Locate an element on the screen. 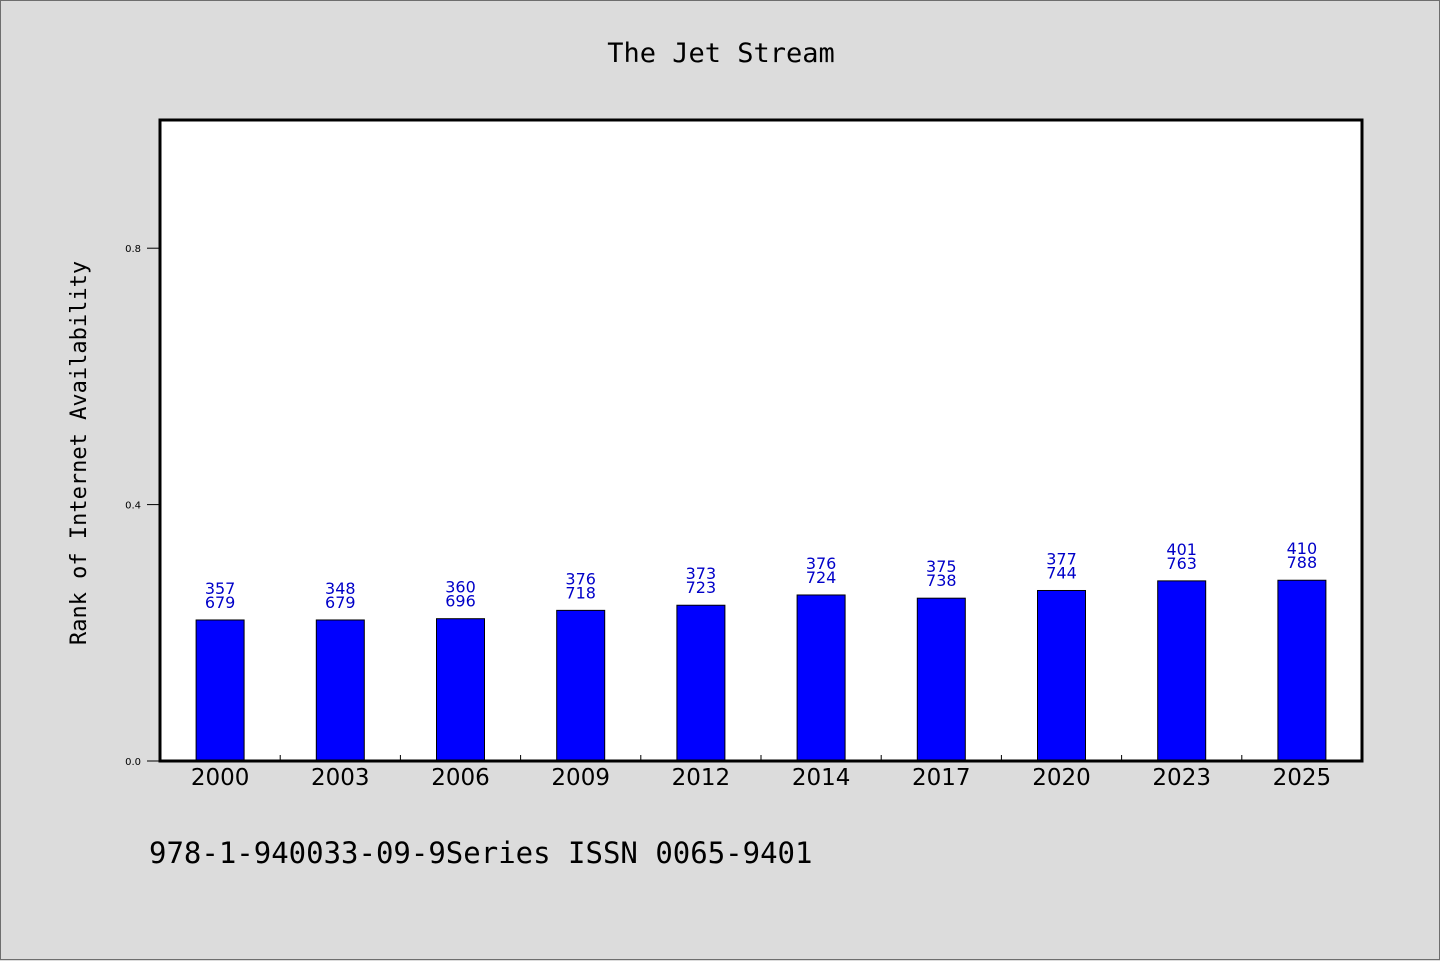 This screenshot has height=961, width=1440. footer-text: 978-1-940033-09-9Series ISSN 0065-9401 is located at coordinates (480, 853).